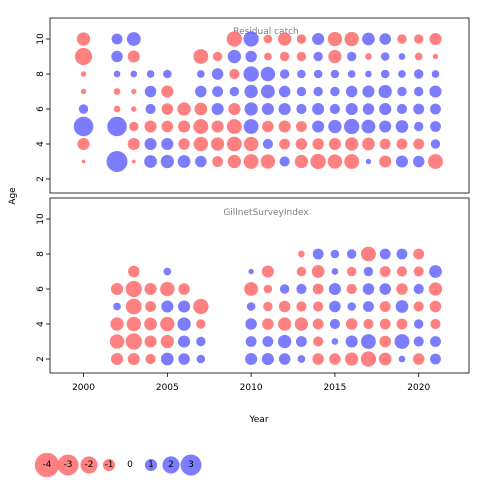 The width and height of the screenshot is (480, 480). I want to click on legend-label: -3, so click(68, 465).